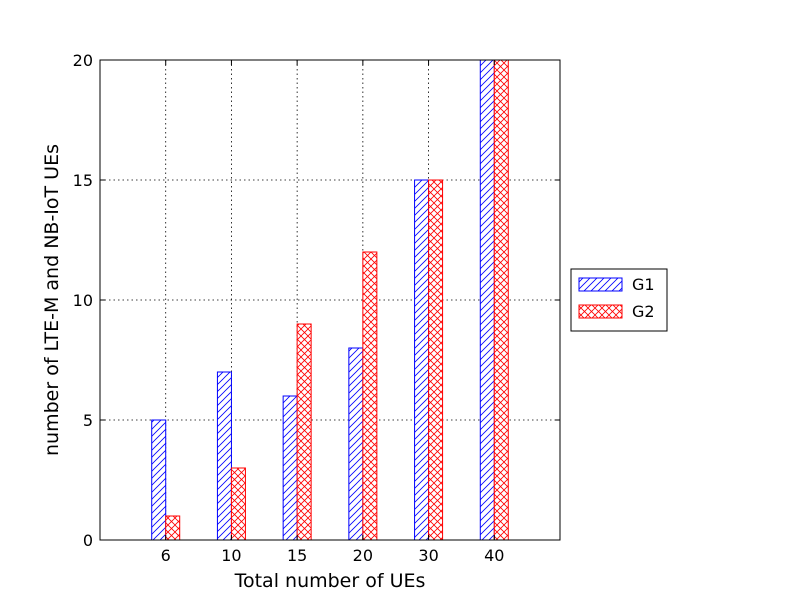 The width and height of the screenshot is (800, 600). Describe the element at coordinates (166, 555) in the screenshot. I see `x-tick-label: 6` at that location.